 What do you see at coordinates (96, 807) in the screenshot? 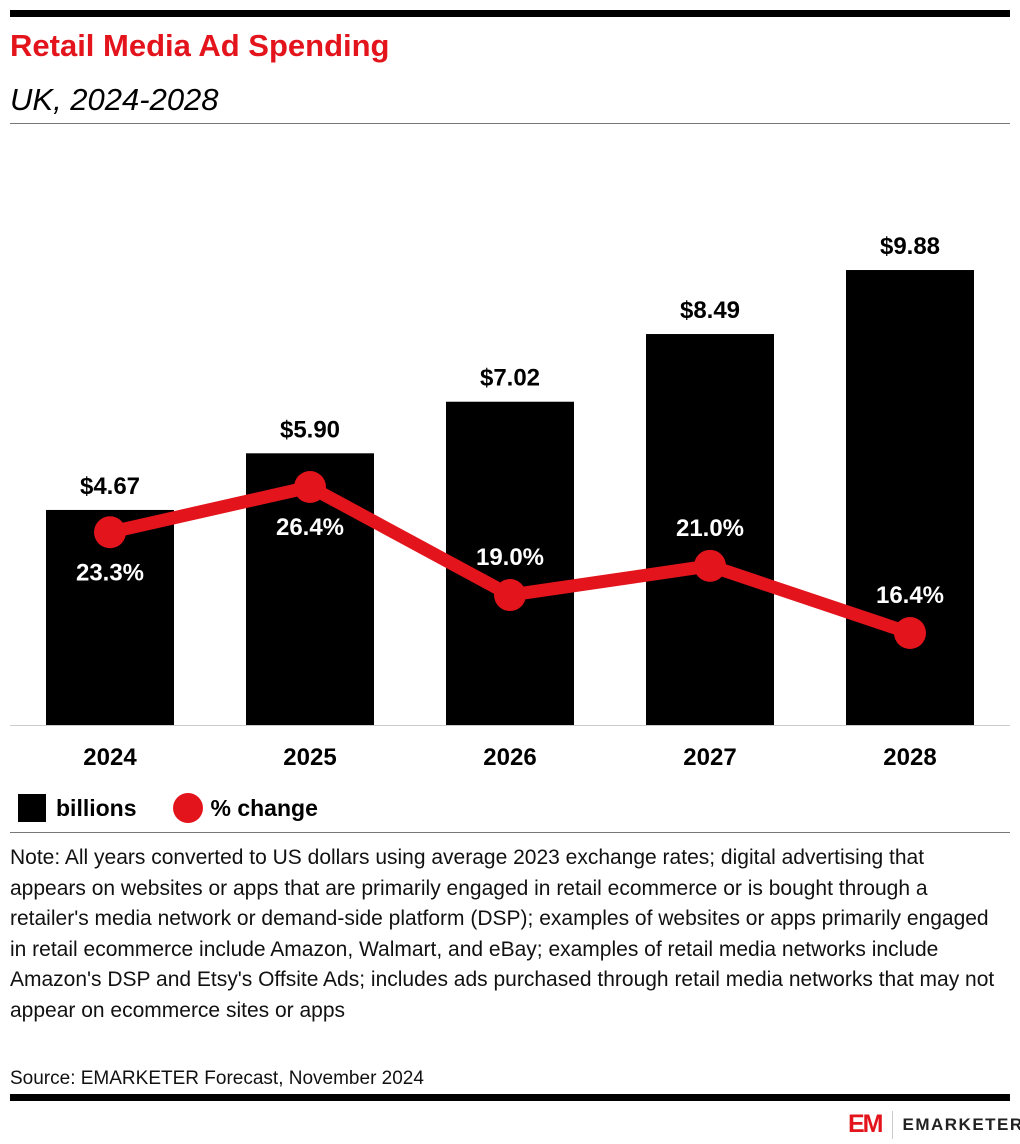
I see `legend-bars-label: billions` at bounding box center [96, 807].